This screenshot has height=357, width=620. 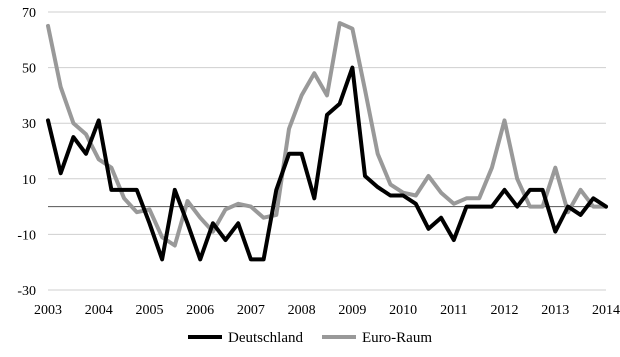 I want to click on legend: Deutschland Euro-Raum, so click(x=310, y=338).